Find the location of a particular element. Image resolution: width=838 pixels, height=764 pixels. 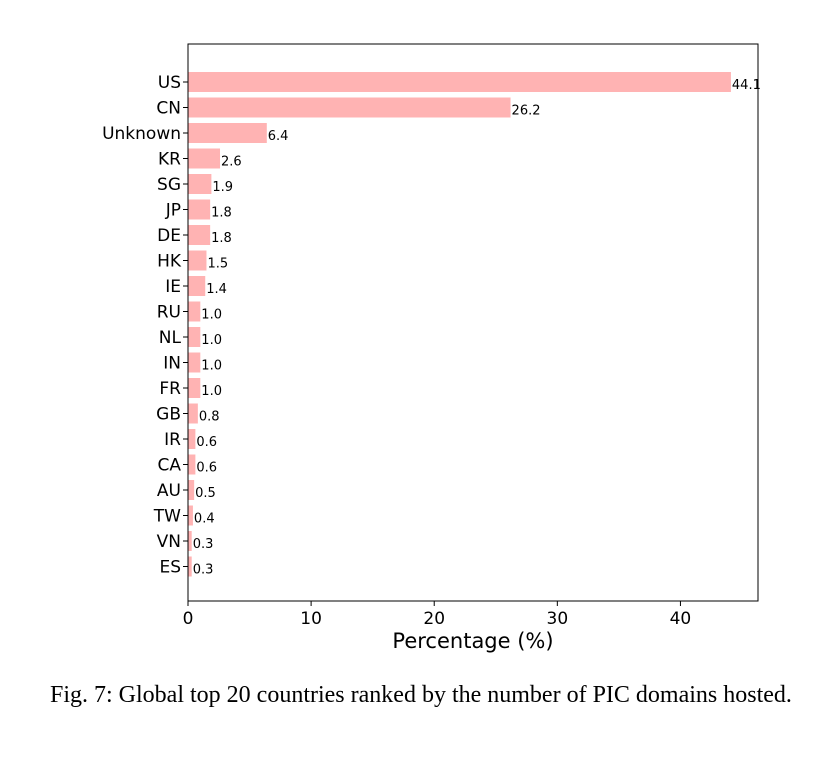

bar-in is located at coordinates (194, 362).